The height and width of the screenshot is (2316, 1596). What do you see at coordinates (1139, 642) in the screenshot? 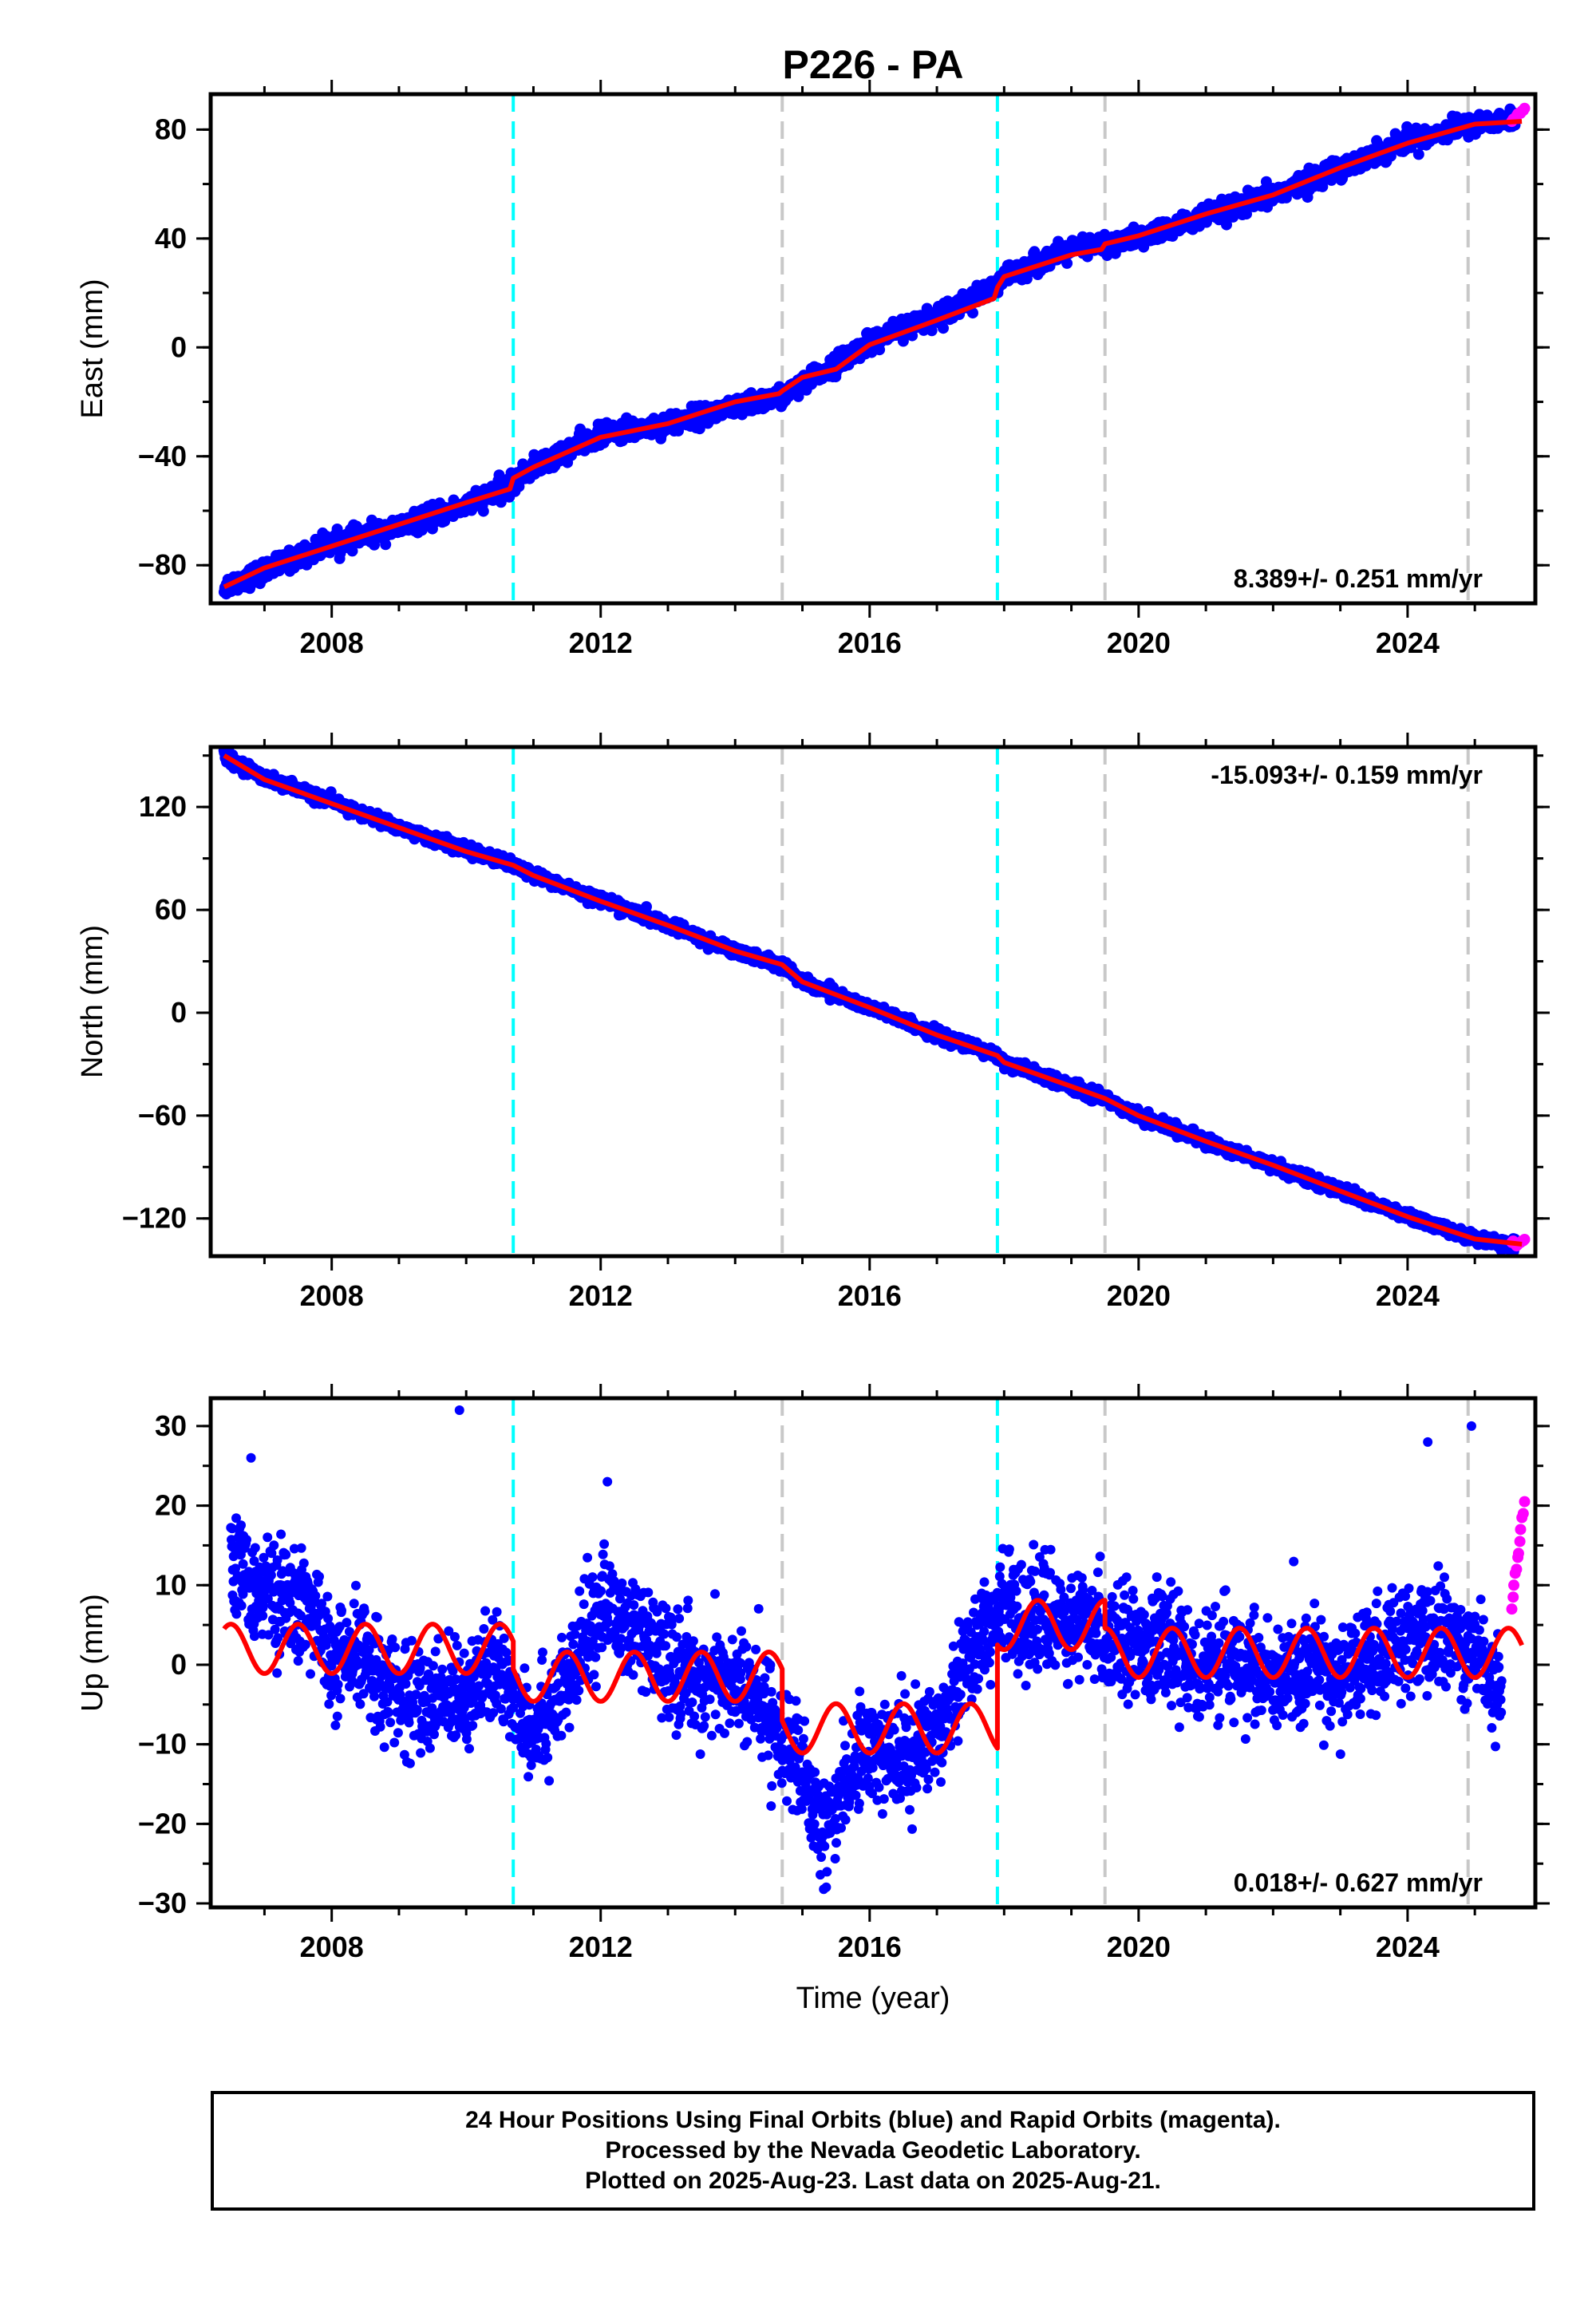
I see `x-tick-label: 2020` at bounding box center [1139, 642].